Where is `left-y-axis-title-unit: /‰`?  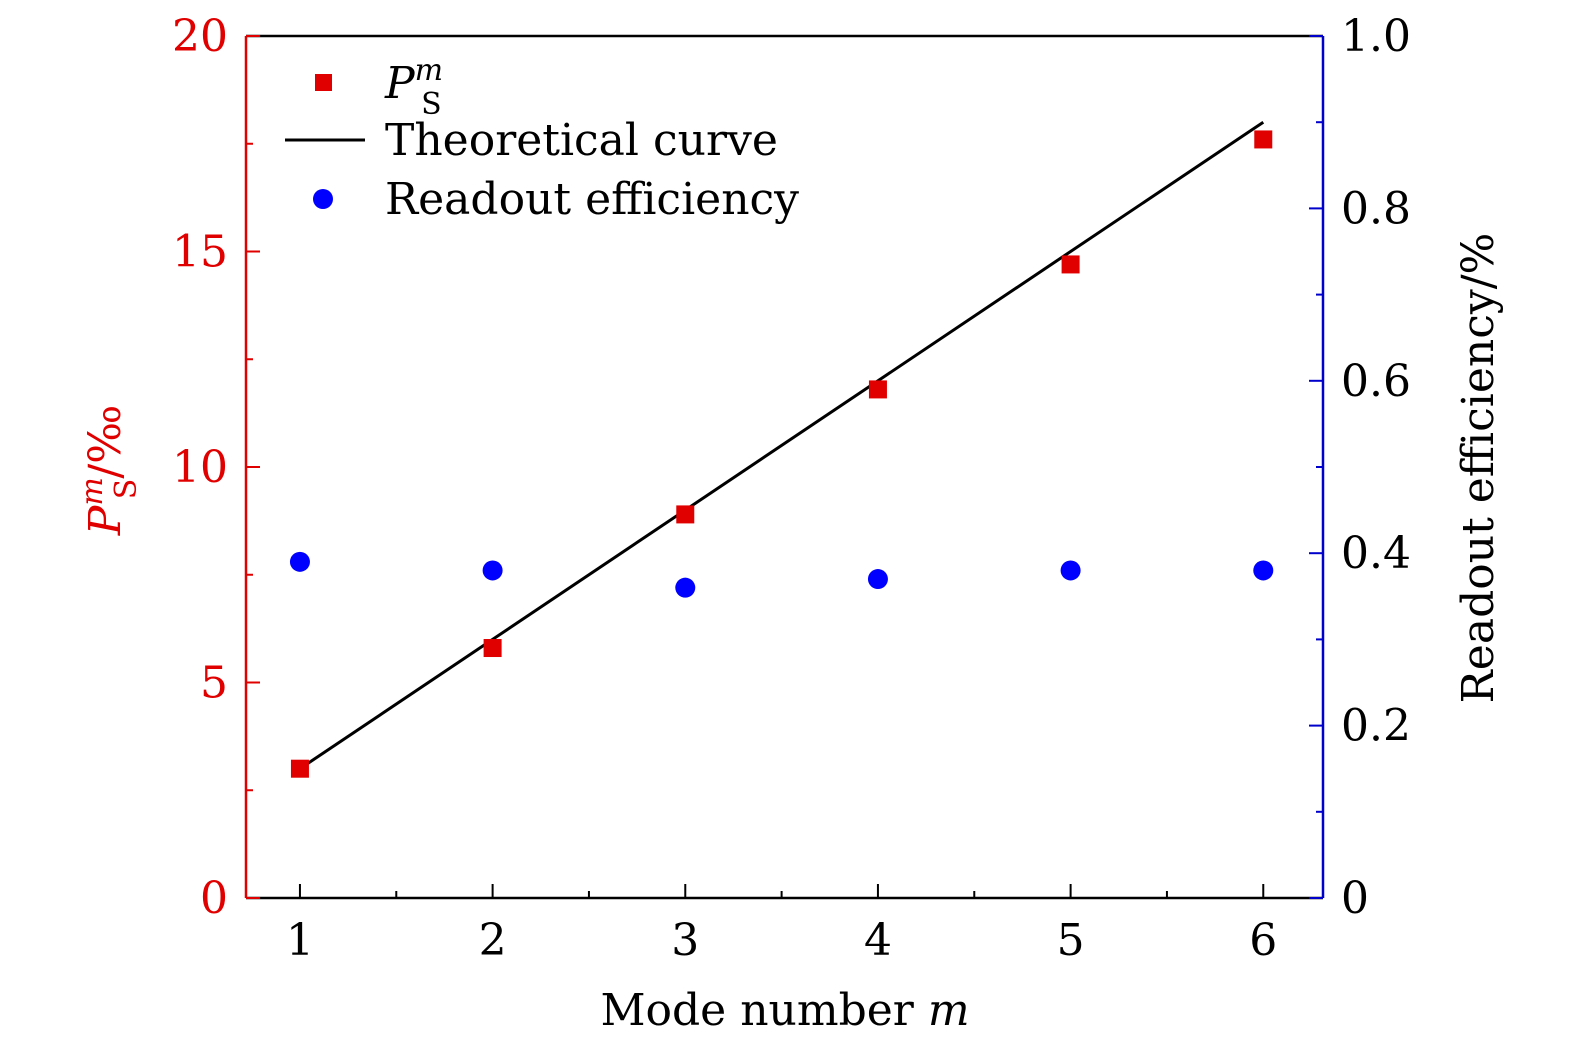
left-y-axis-title-unit: /‰ is located at coordinates (105, 442).